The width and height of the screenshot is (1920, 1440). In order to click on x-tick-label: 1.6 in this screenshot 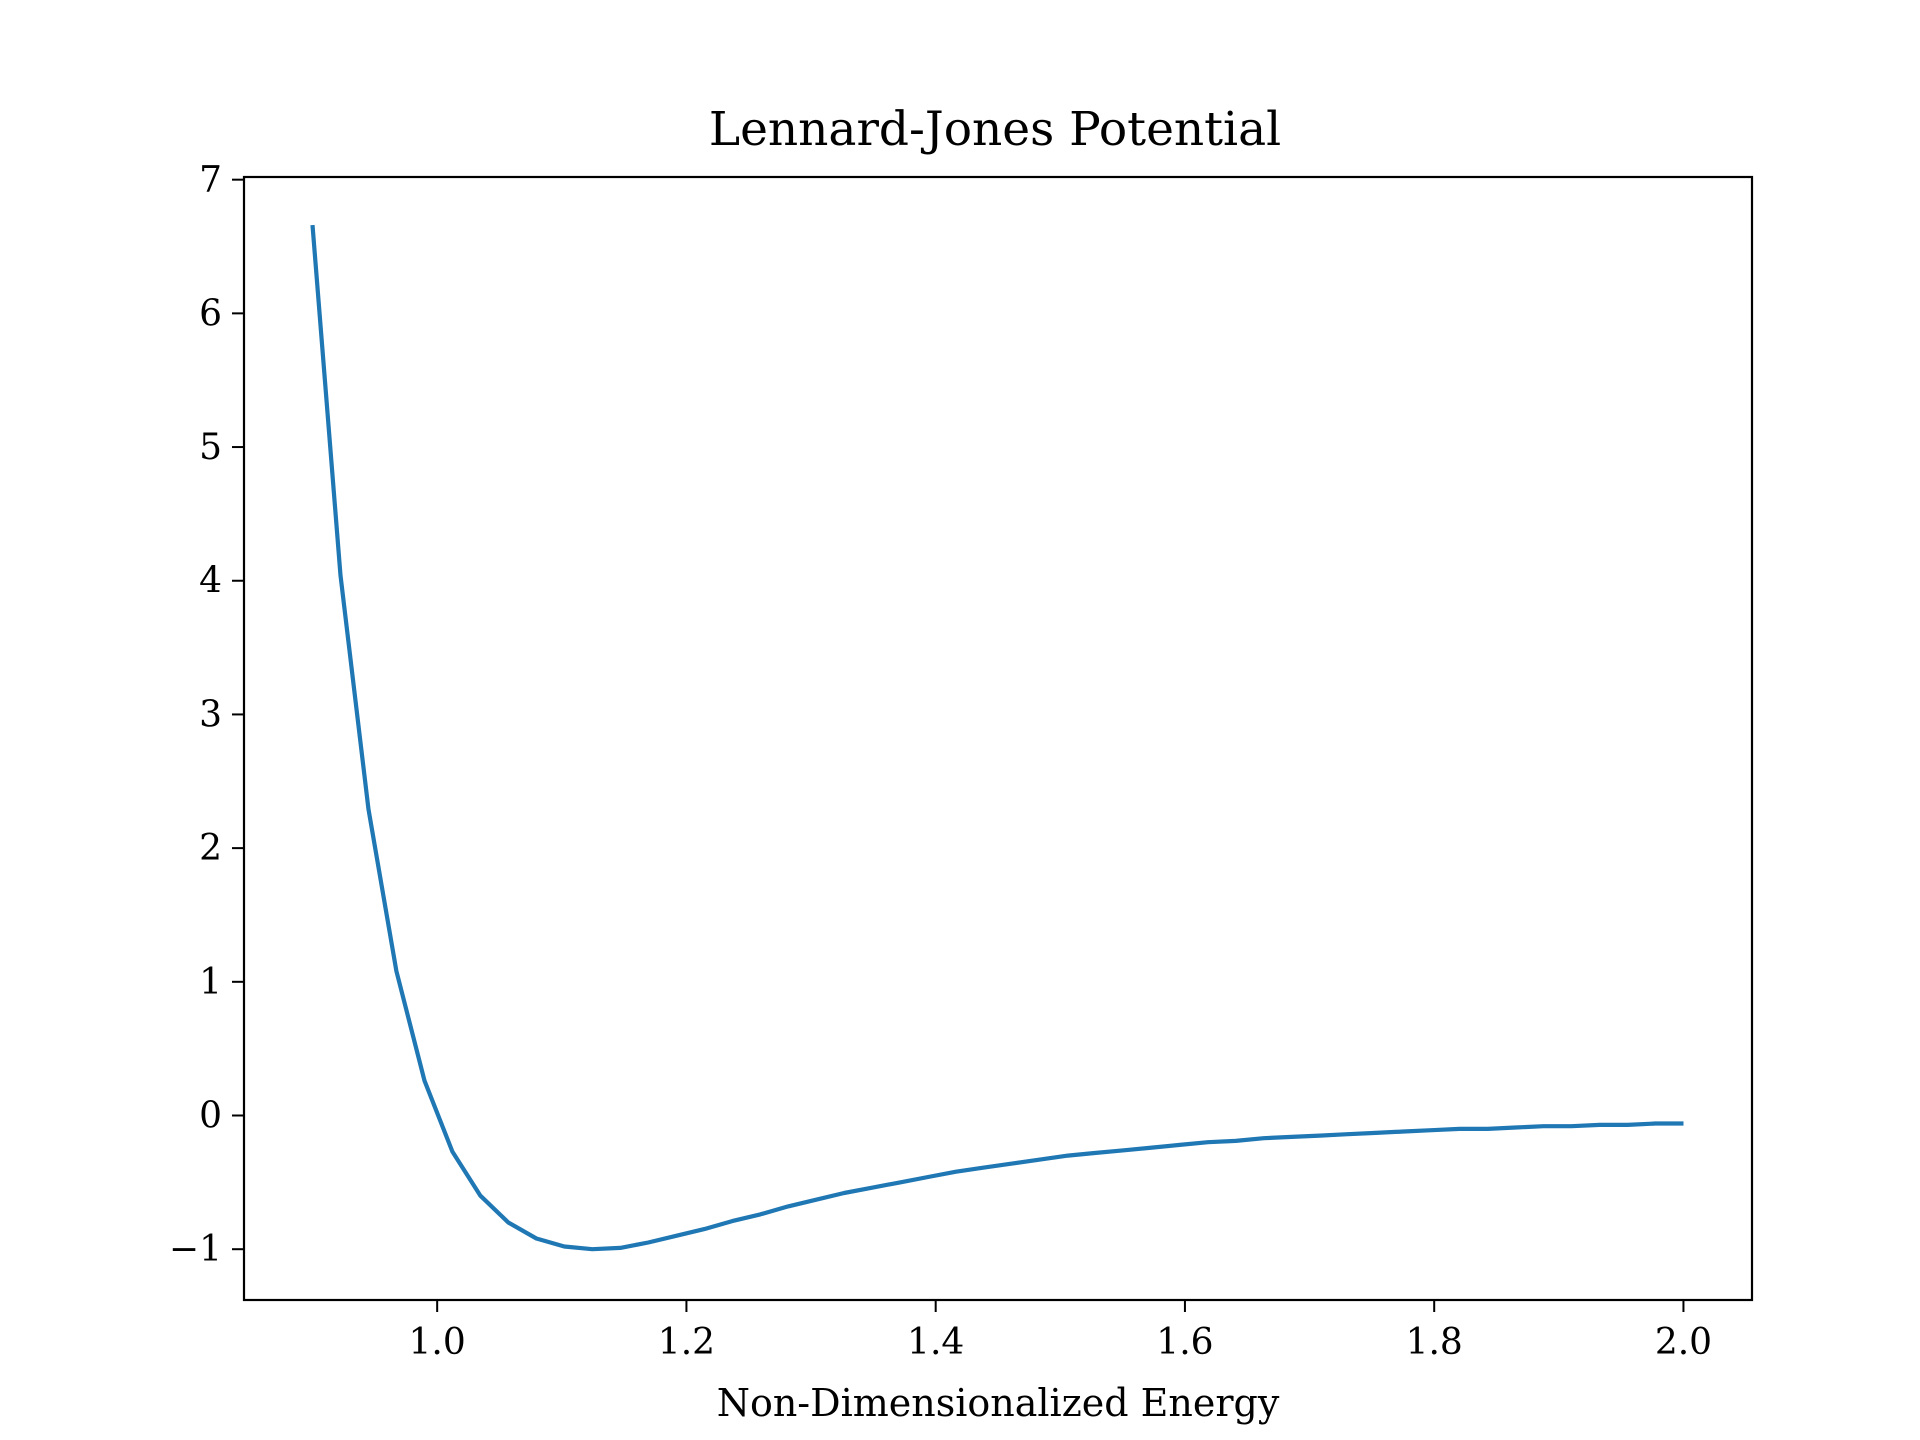, I will do `click(1184, 1342)`.